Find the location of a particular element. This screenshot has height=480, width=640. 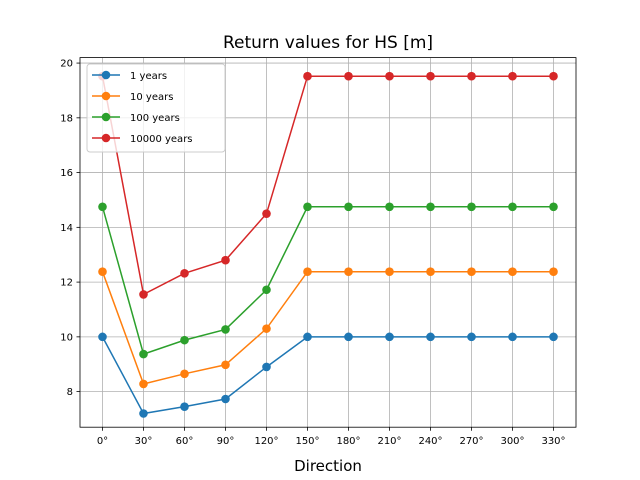

legend: 1 years 10 years 100 years 10000 years is located at coordinates (156, 108).